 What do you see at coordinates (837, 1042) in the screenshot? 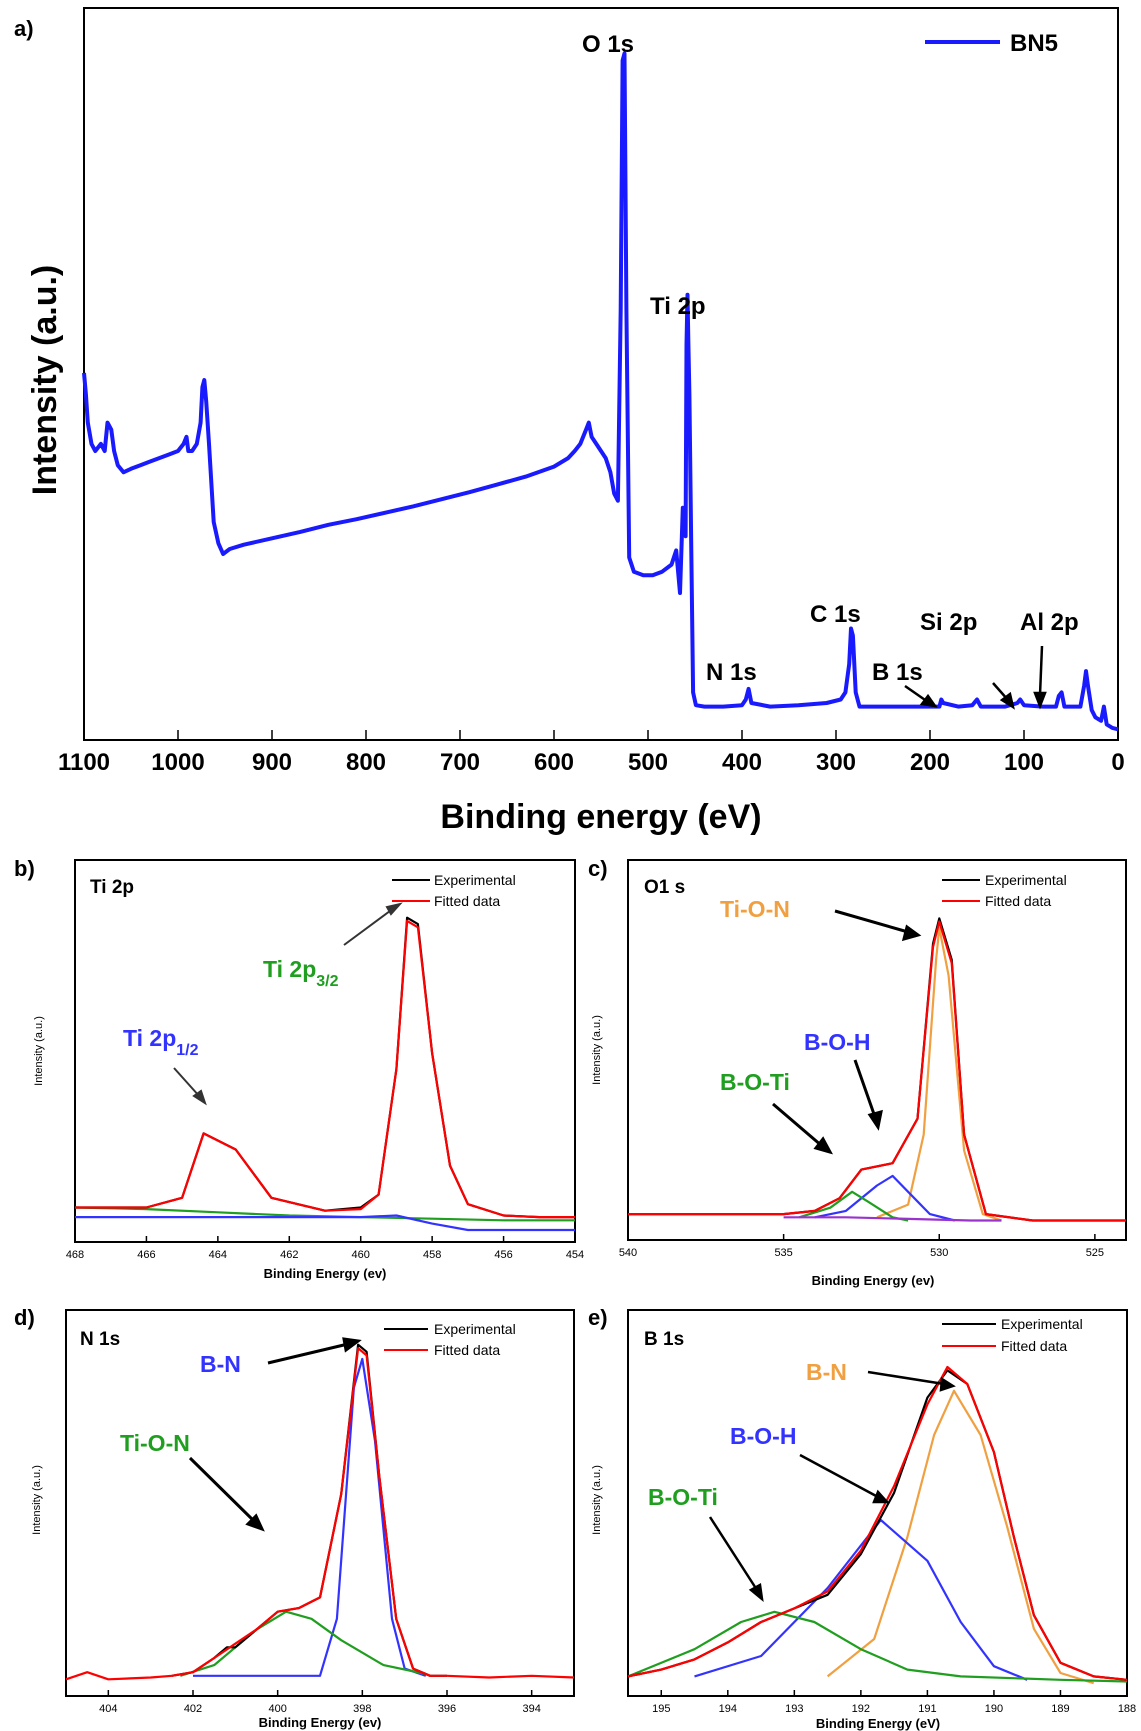
I see `annotation-b-o-h-c: B-O-H` at bounding box center [837, 1042].